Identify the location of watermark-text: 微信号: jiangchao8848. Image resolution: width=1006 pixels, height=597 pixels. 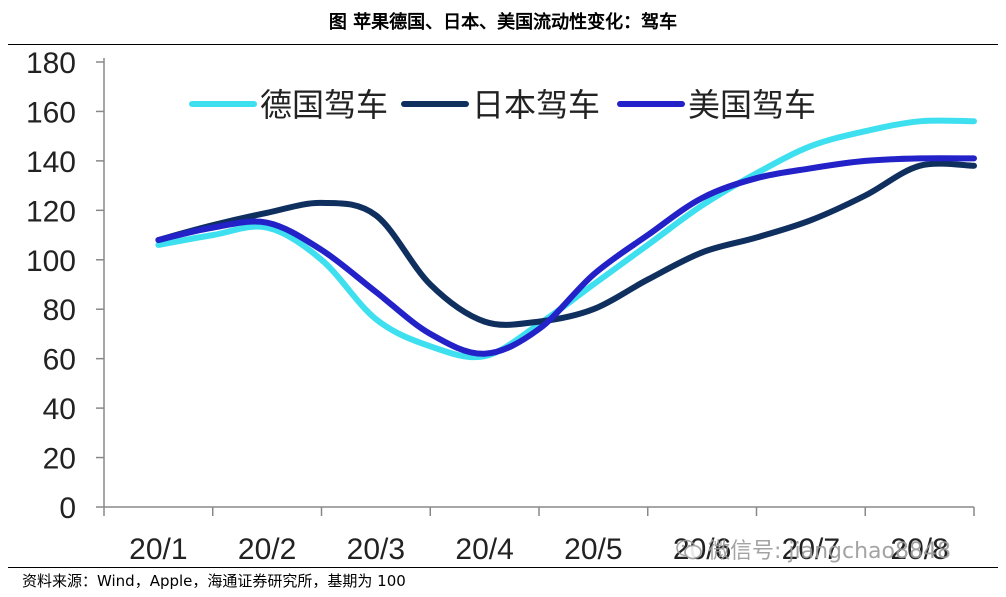
(829, 551).